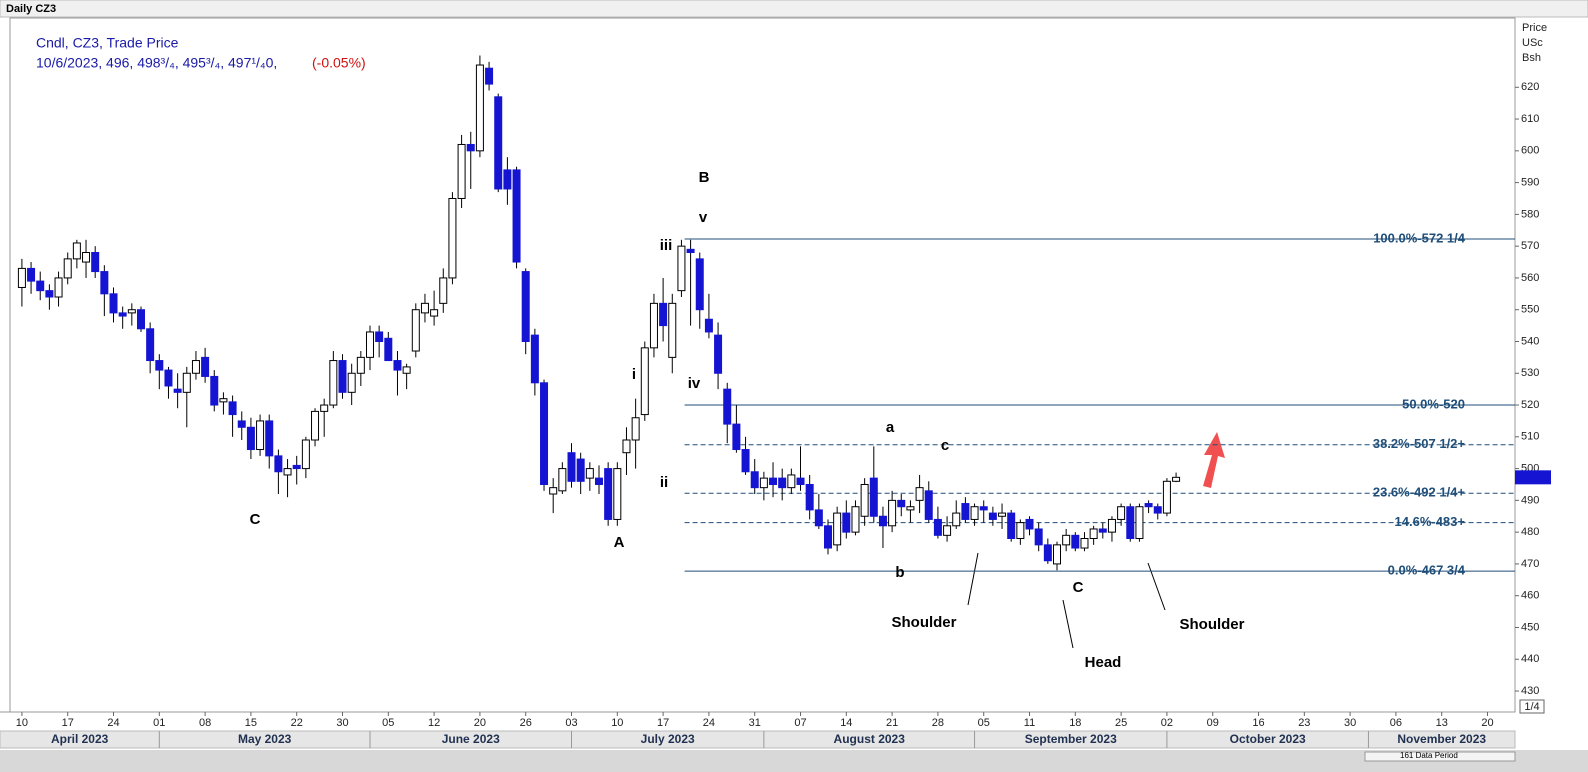 The height and width of the screenshot is (772, 1588). Describe the element at coordinates (1532, 43) in the screenshot. I see `price-axis-title: USc` at that location.